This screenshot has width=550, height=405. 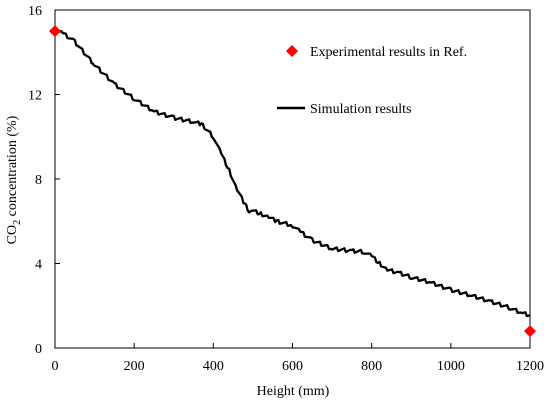 I want to click on legend-marker-experimental, so click(x=292, y=51).